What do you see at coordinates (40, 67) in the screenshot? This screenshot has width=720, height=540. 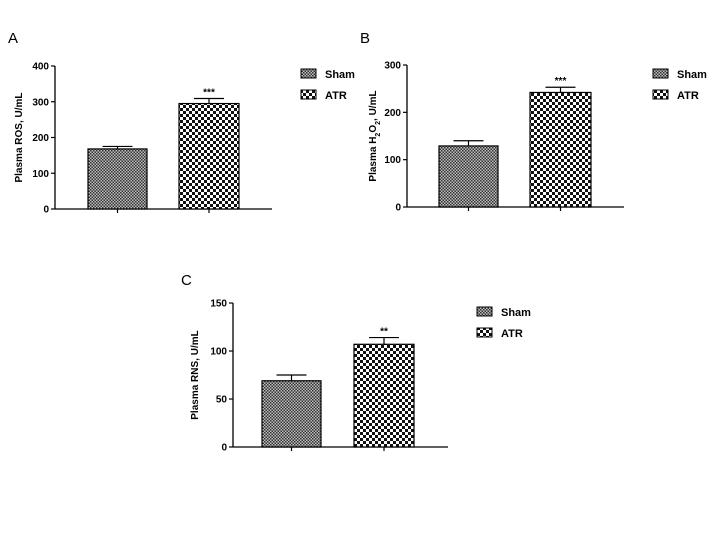 I see `y-tick-label: 400` at bounding box center [40, 67].